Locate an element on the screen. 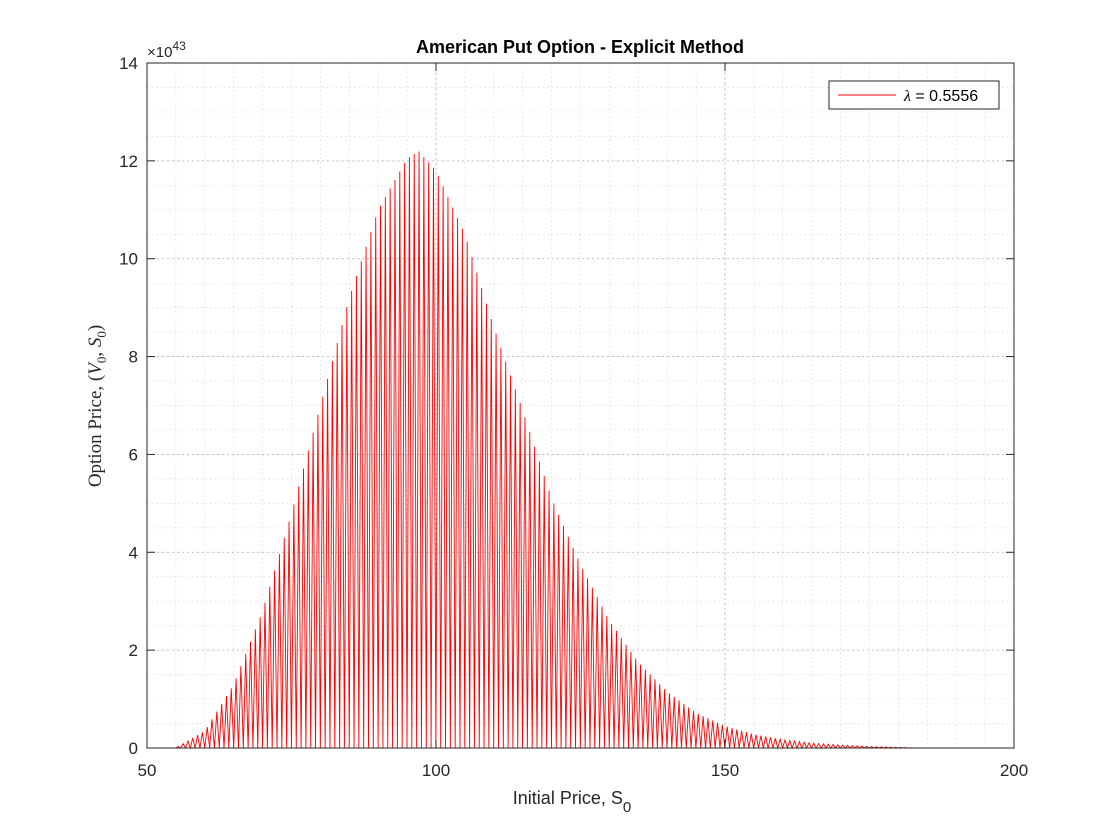 Image resolution: width=1120 pixels, height=840 pixels. legend-box is located at coordinates (914, 95).